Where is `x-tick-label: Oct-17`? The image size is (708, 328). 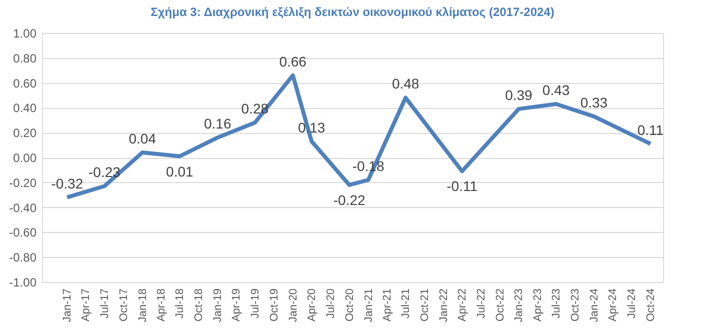
x-tick-label: Oct-17 is located at coordinates (124, 305).